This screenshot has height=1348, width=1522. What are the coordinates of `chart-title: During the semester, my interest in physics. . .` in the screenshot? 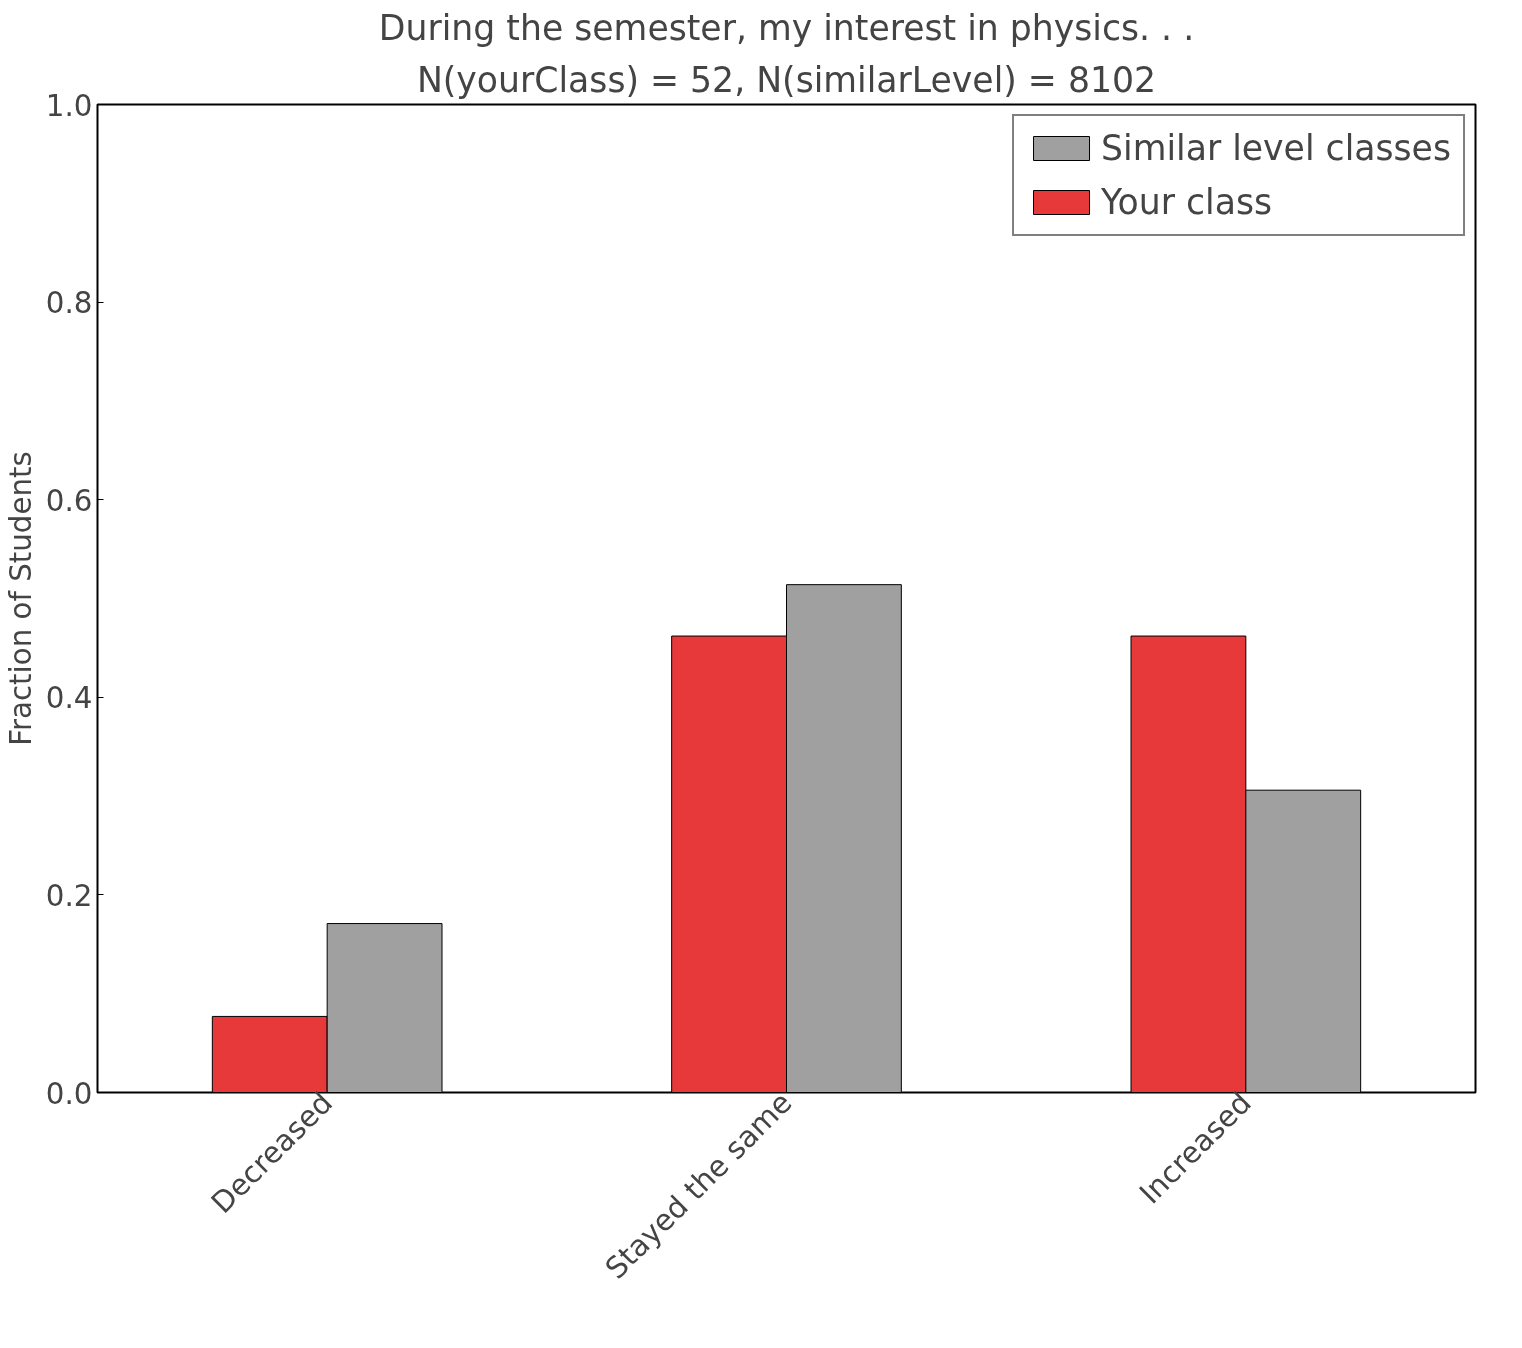 It's located at (786, 27).